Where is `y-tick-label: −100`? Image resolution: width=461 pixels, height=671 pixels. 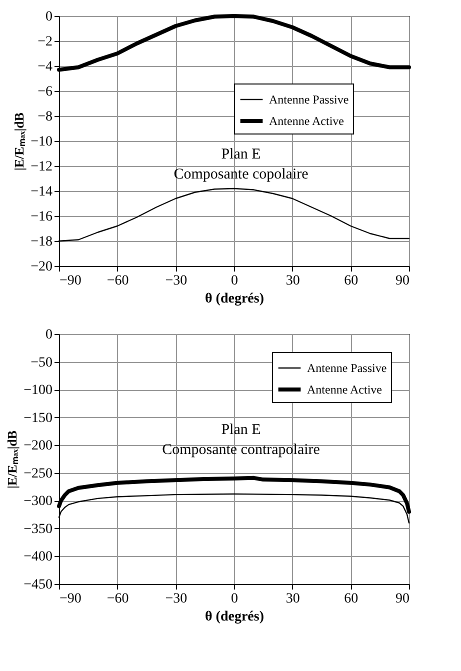 y-tick-label: −100 is located at coordinates (38, 390).